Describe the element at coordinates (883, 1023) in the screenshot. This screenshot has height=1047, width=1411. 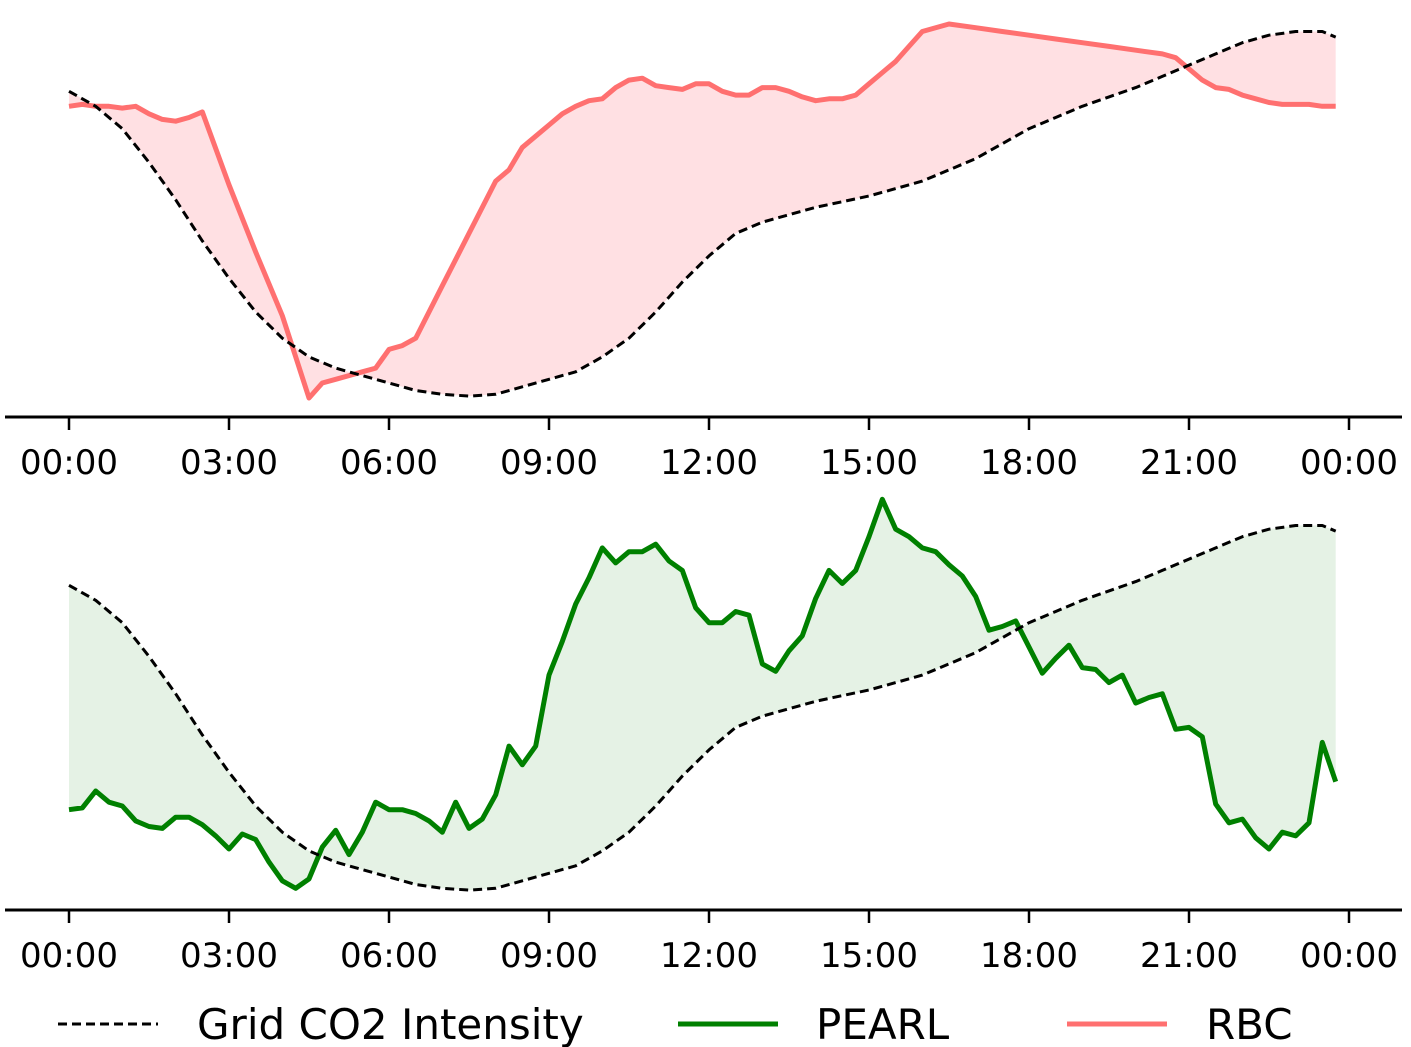
I see `legend-label-pearl: PEARL` at that location.